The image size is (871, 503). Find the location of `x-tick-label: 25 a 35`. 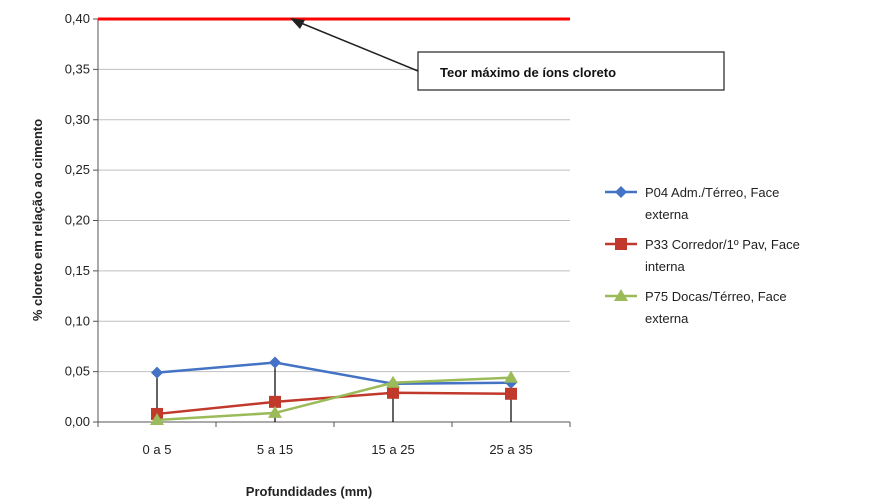

x-tick-label: 25 a 35 is located at coordinates (510, 449).